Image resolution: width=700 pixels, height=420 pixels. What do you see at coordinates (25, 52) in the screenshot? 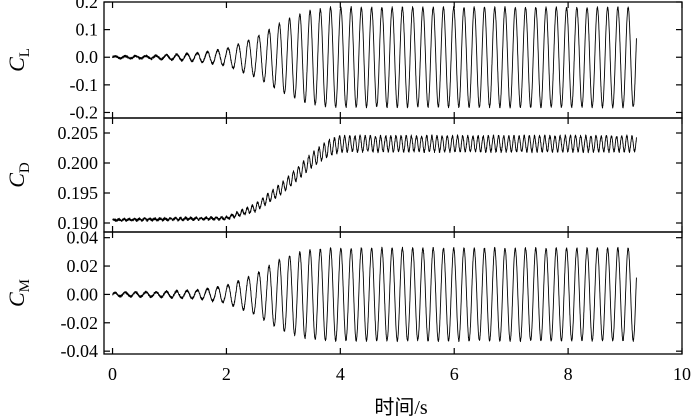
I see `y-axis-label-sub: L` at bounding box center [25, 52].